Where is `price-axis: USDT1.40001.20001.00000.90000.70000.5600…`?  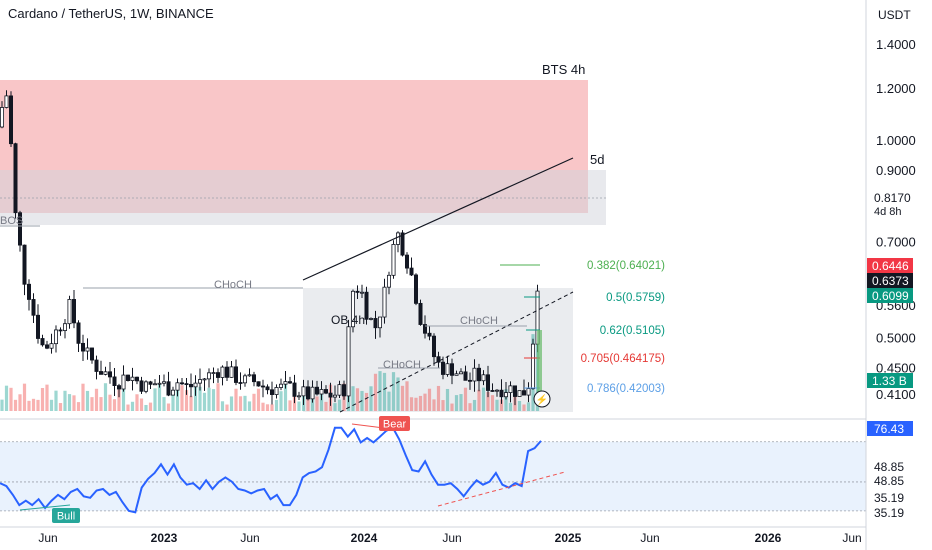 price-axis: USDT1.40001.20001.00000.90000.70000.5600… is located at coordinates (890, 275).